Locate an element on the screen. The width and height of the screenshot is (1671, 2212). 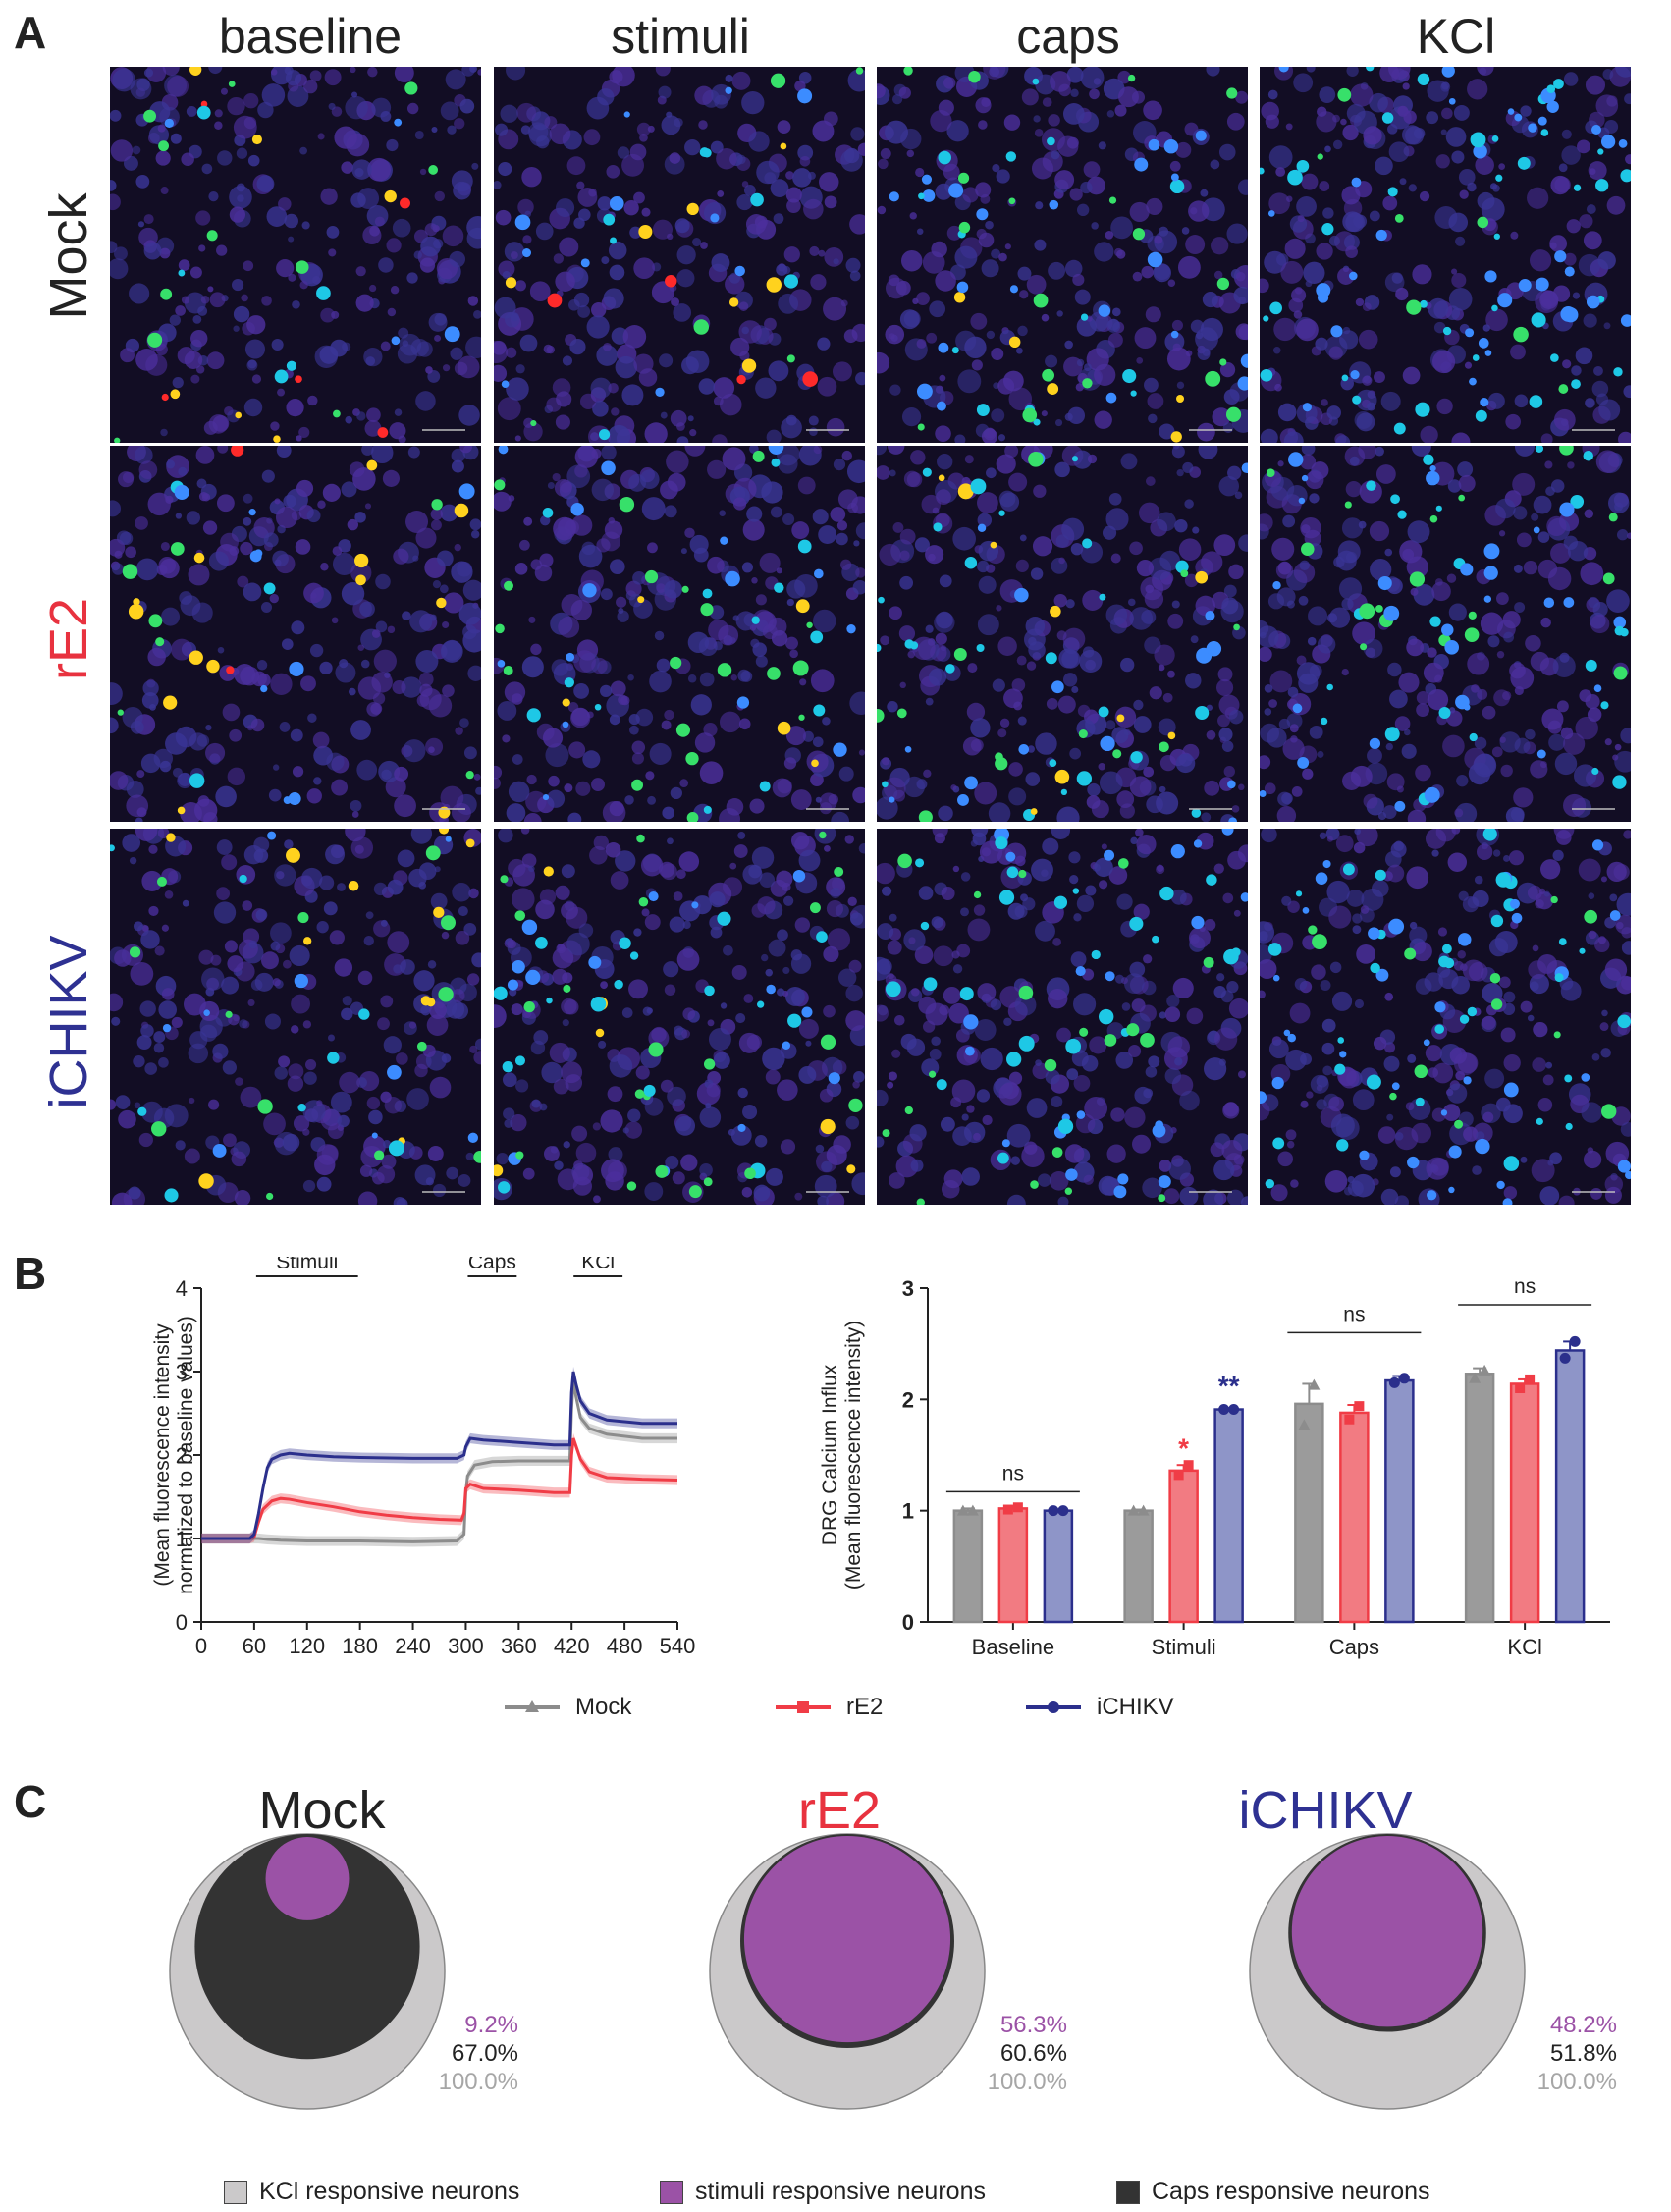
venn-title-ichikv: iCHIKV is located at coordinates (1325, 1811).